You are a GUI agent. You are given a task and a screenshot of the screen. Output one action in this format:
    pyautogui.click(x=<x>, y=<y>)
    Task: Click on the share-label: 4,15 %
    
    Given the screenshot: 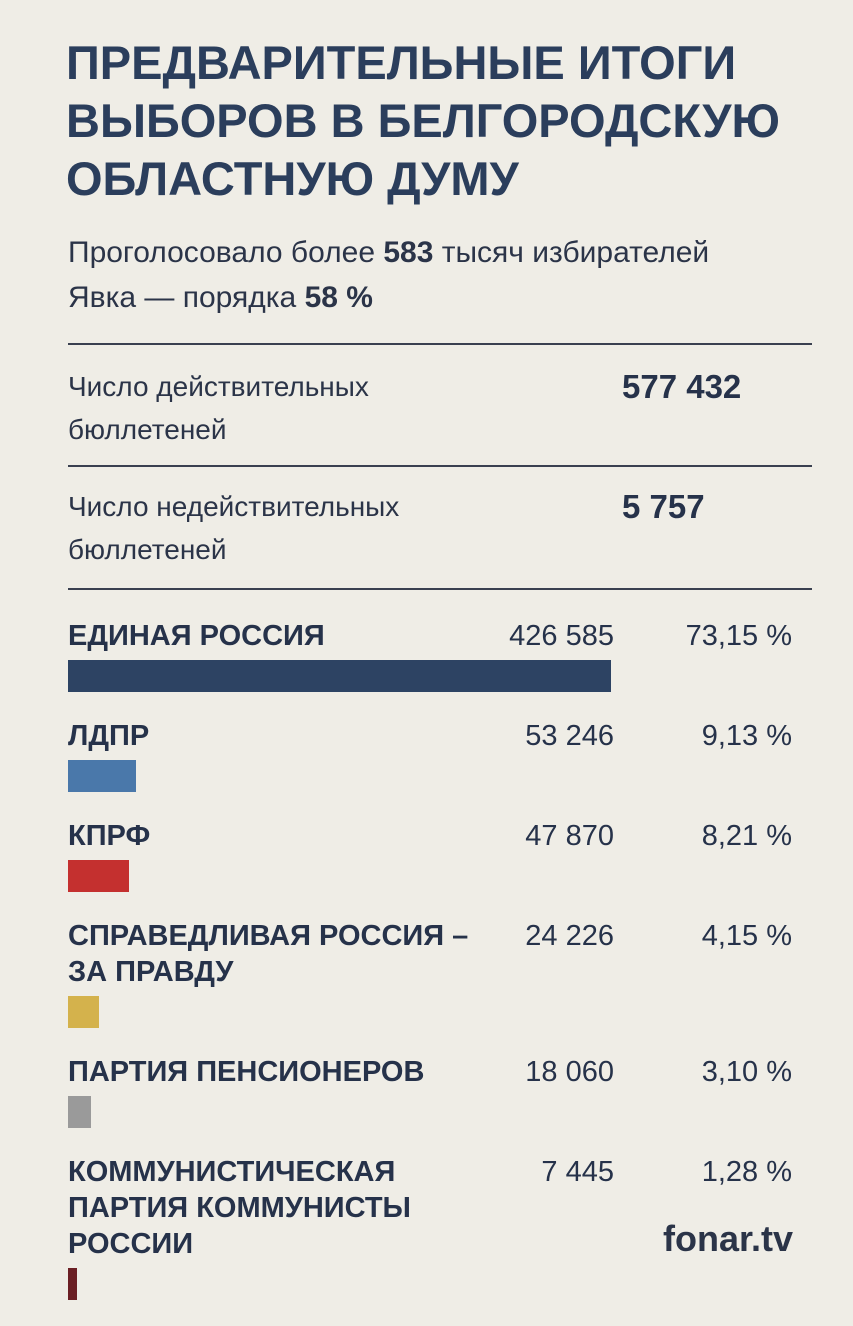 What is the action you would take?
    pyautogui.click(x=746, y=936)
    